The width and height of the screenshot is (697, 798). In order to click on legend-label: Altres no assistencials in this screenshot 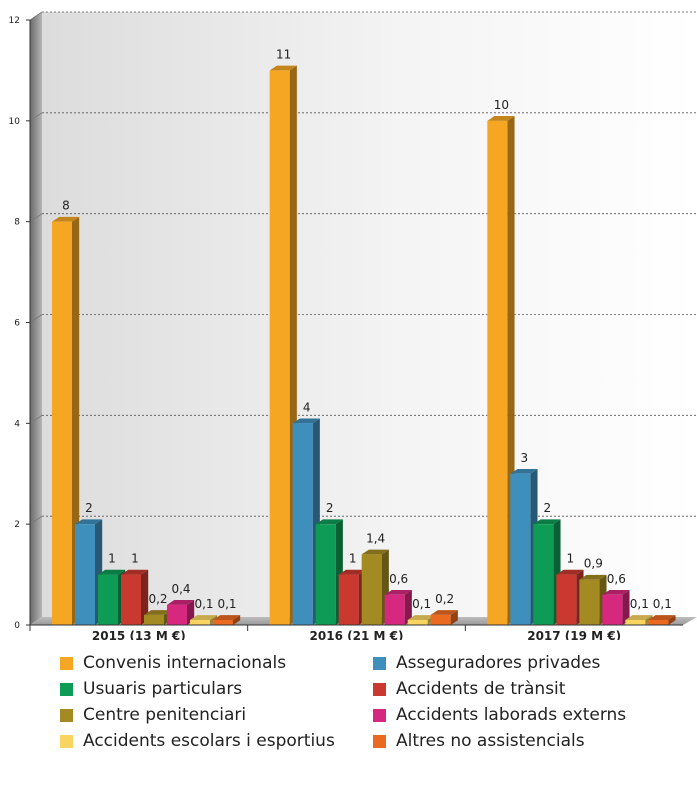, I will do `click(490, 741)`.